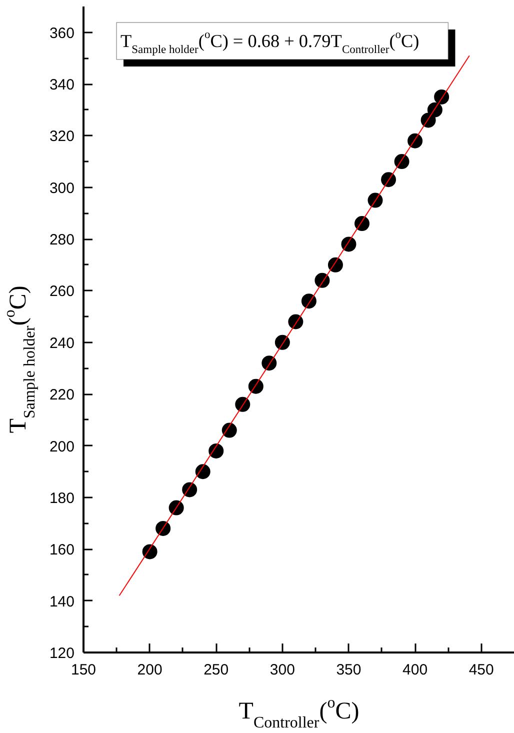 The height and width of the screenshot is (733, 514). What do you see at coordinates (62, 343) in the screenshot?
I see `y-tick-label: 240` at bounding box center [62, 343].